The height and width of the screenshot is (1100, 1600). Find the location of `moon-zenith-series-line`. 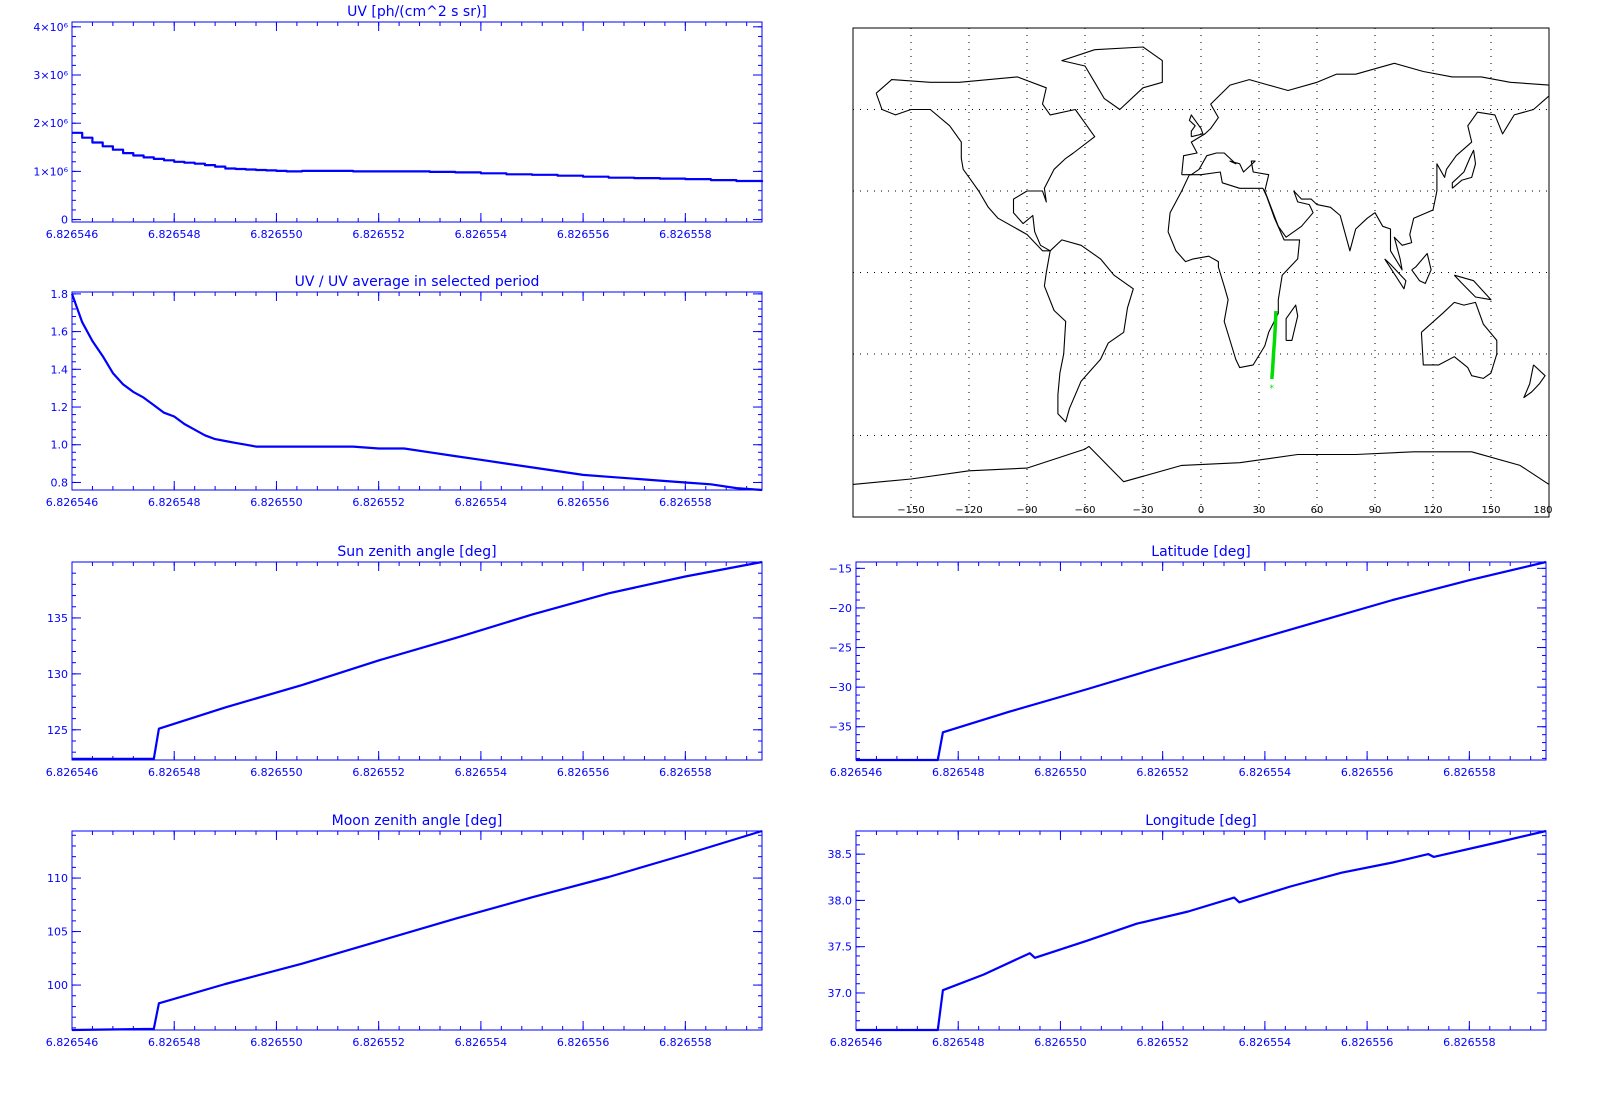

moon-zenith-series-line is located at coordinates (417, 930).